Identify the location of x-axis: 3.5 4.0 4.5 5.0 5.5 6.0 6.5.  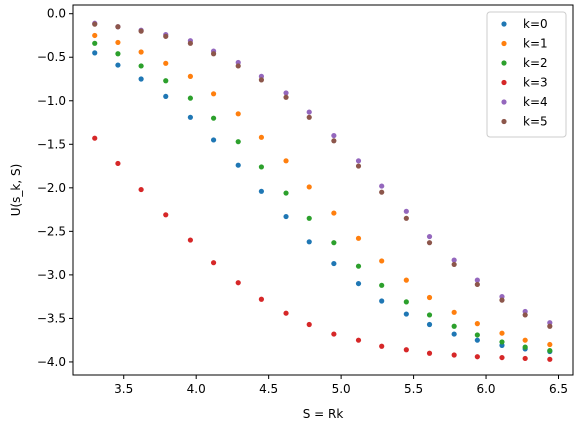
(341, 385).